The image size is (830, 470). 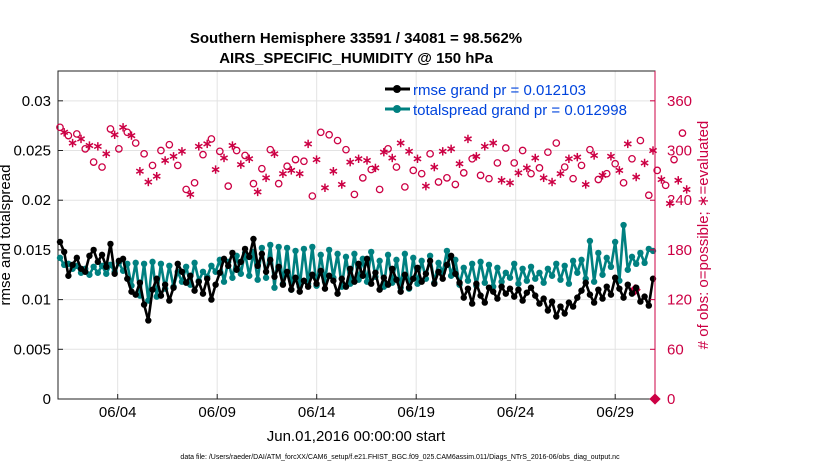 I want to click on y-tick-label: 0, so click(x=47, y=399).